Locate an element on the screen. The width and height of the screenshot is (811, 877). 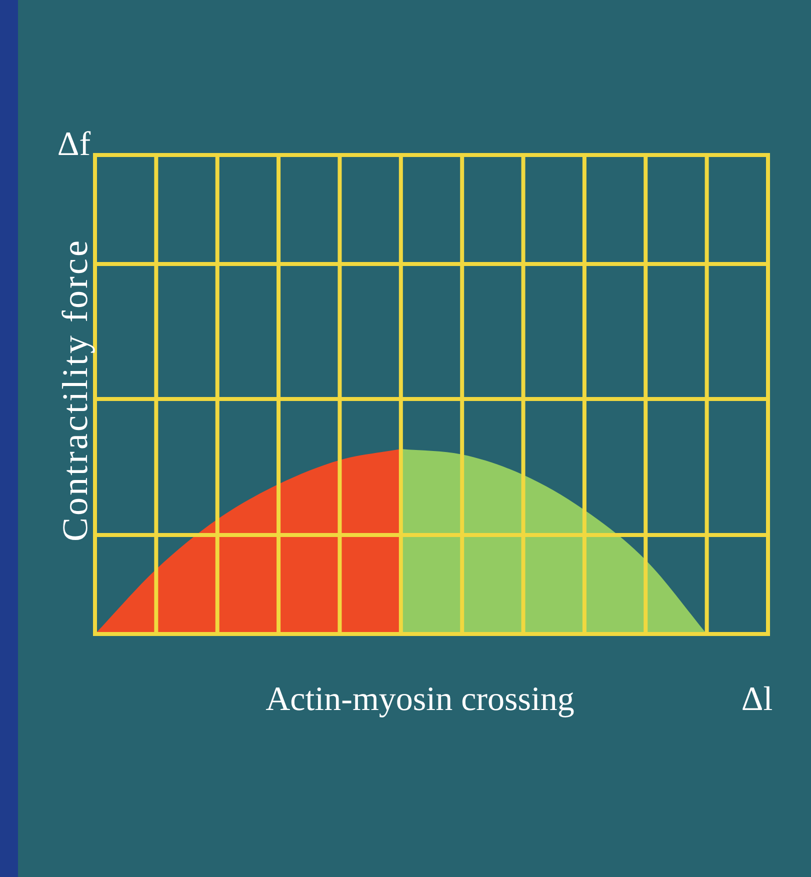
text: Δf is located at coordinates (74, 145).